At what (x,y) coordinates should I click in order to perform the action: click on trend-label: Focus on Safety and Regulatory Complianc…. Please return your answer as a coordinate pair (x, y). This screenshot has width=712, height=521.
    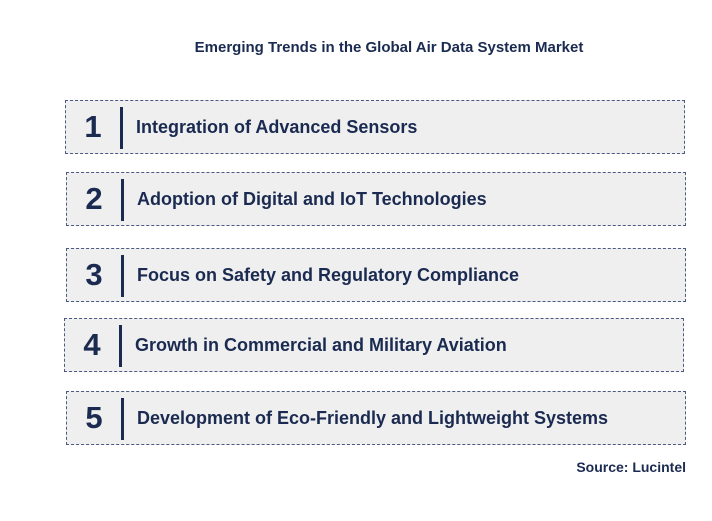
    Looking at the image, I should click on (328, 274).